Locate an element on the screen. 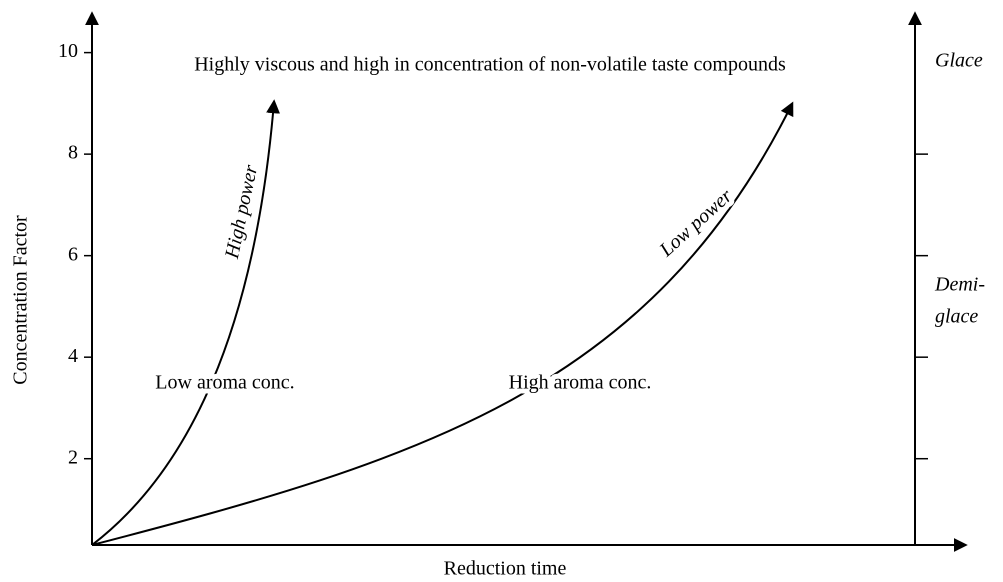 The height and width of the screenshot is (582, 1003). high-aroma-label: High aroma conc. is located at coordinates (580, 383).